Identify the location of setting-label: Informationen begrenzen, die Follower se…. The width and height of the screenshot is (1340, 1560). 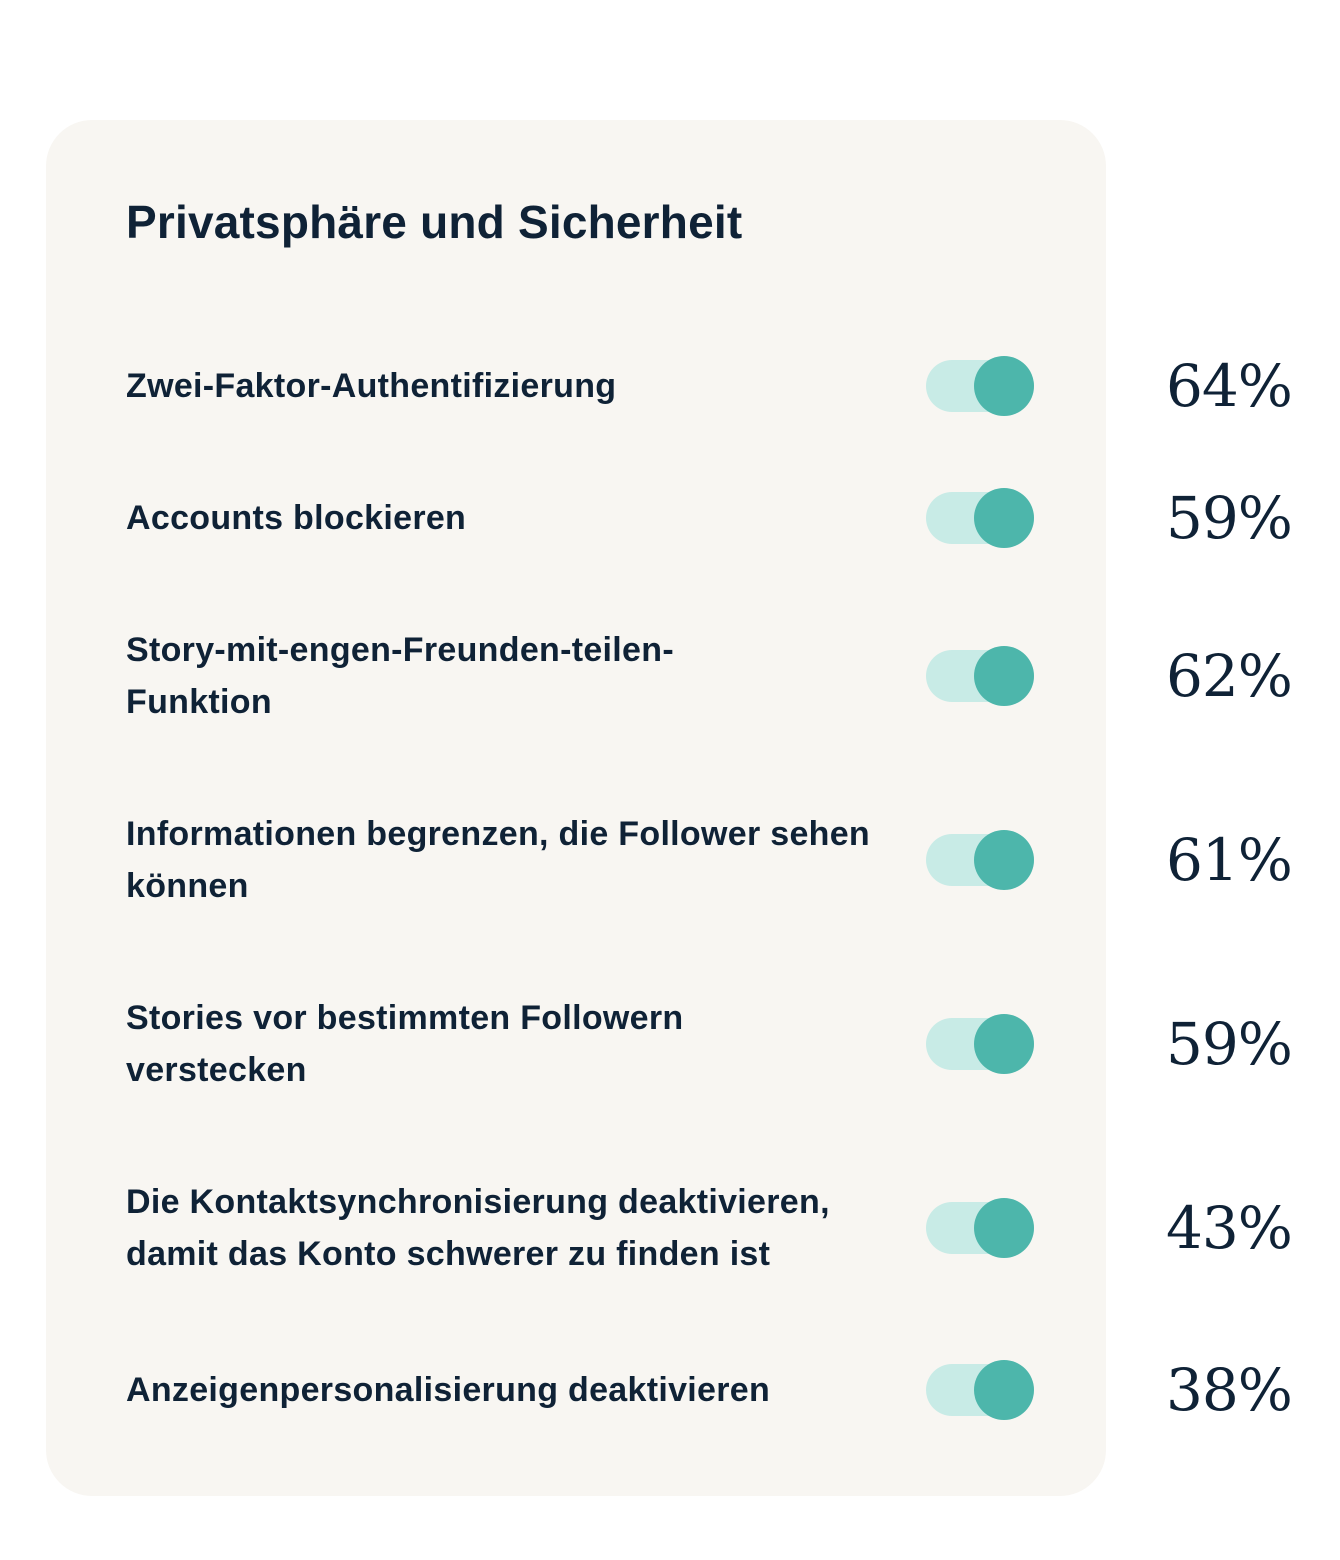
(498, 860).